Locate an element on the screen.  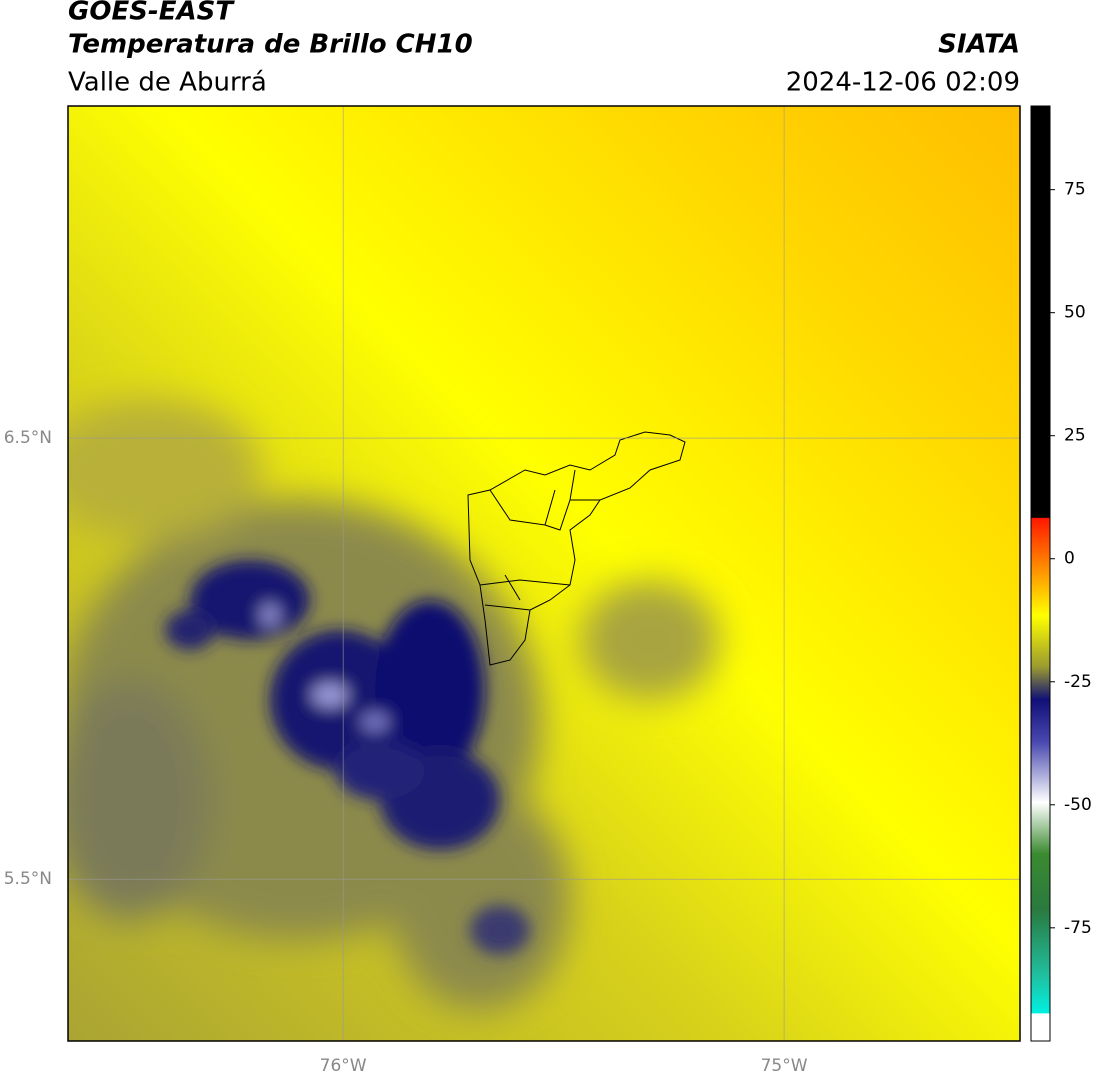
x-tick-label: 76°W is located at coordinates (343, 1066).